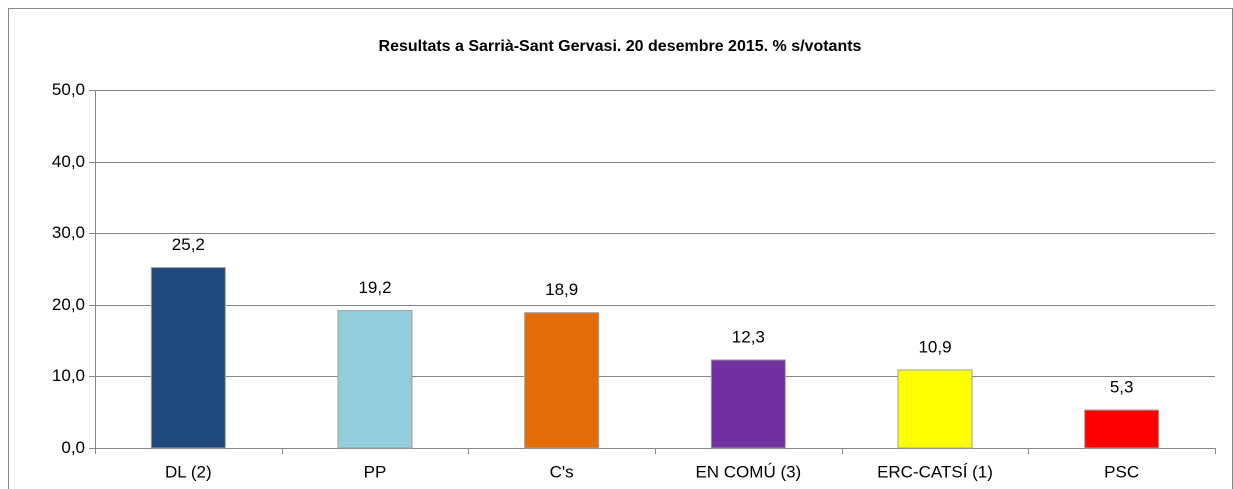  I want to click on x-tick-label: C's, so click(562, 471).